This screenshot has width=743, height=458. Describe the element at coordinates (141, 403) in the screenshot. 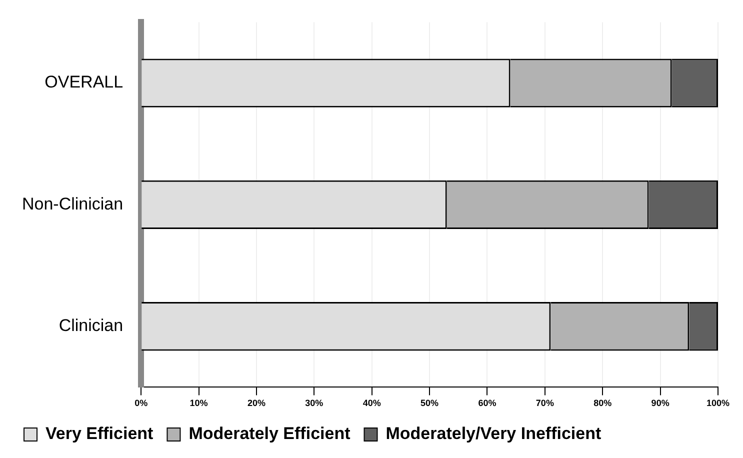

I see `x-tick-label: 0%` at that location.